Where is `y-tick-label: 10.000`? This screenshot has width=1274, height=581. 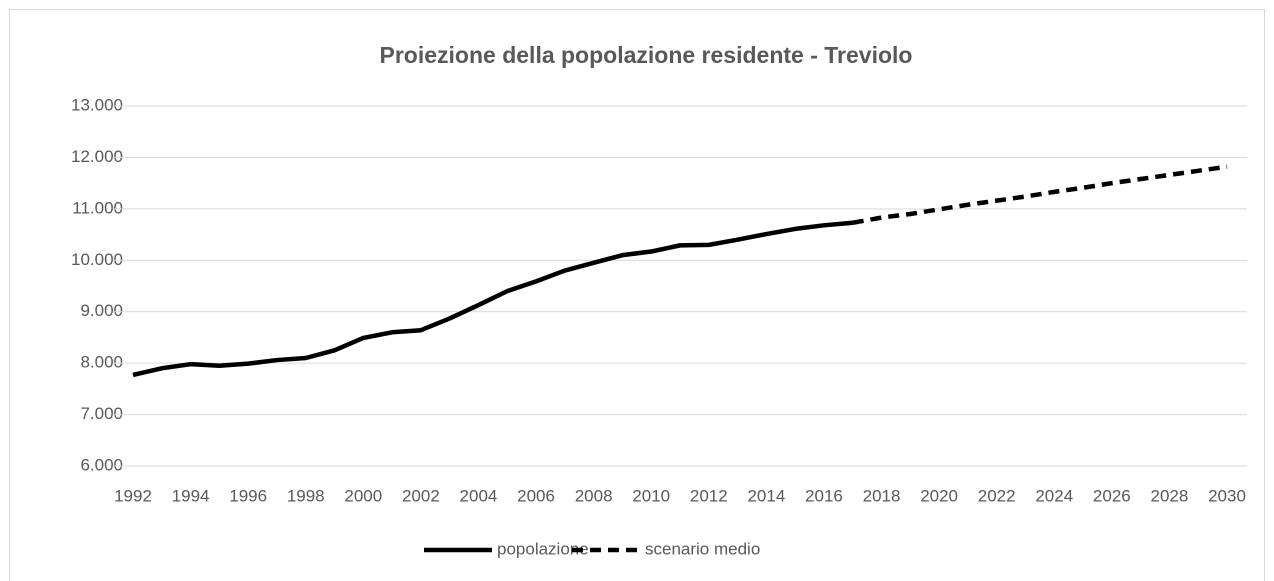
y-tick-label: 10.000 is located at coordinates (97, 259).